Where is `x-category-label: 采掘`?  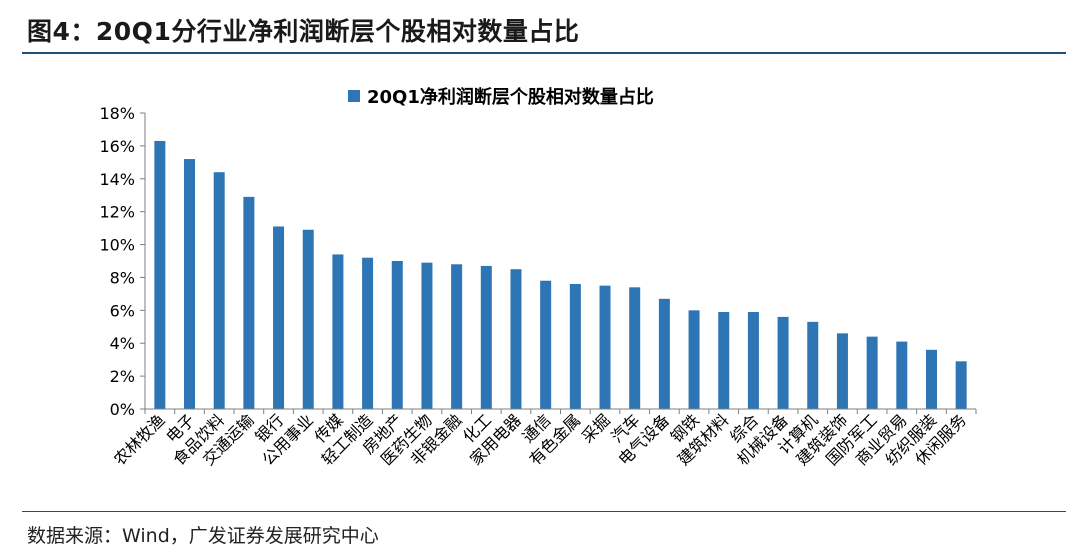
x-category-label: 采掘 is located at coordinates (596, 428).